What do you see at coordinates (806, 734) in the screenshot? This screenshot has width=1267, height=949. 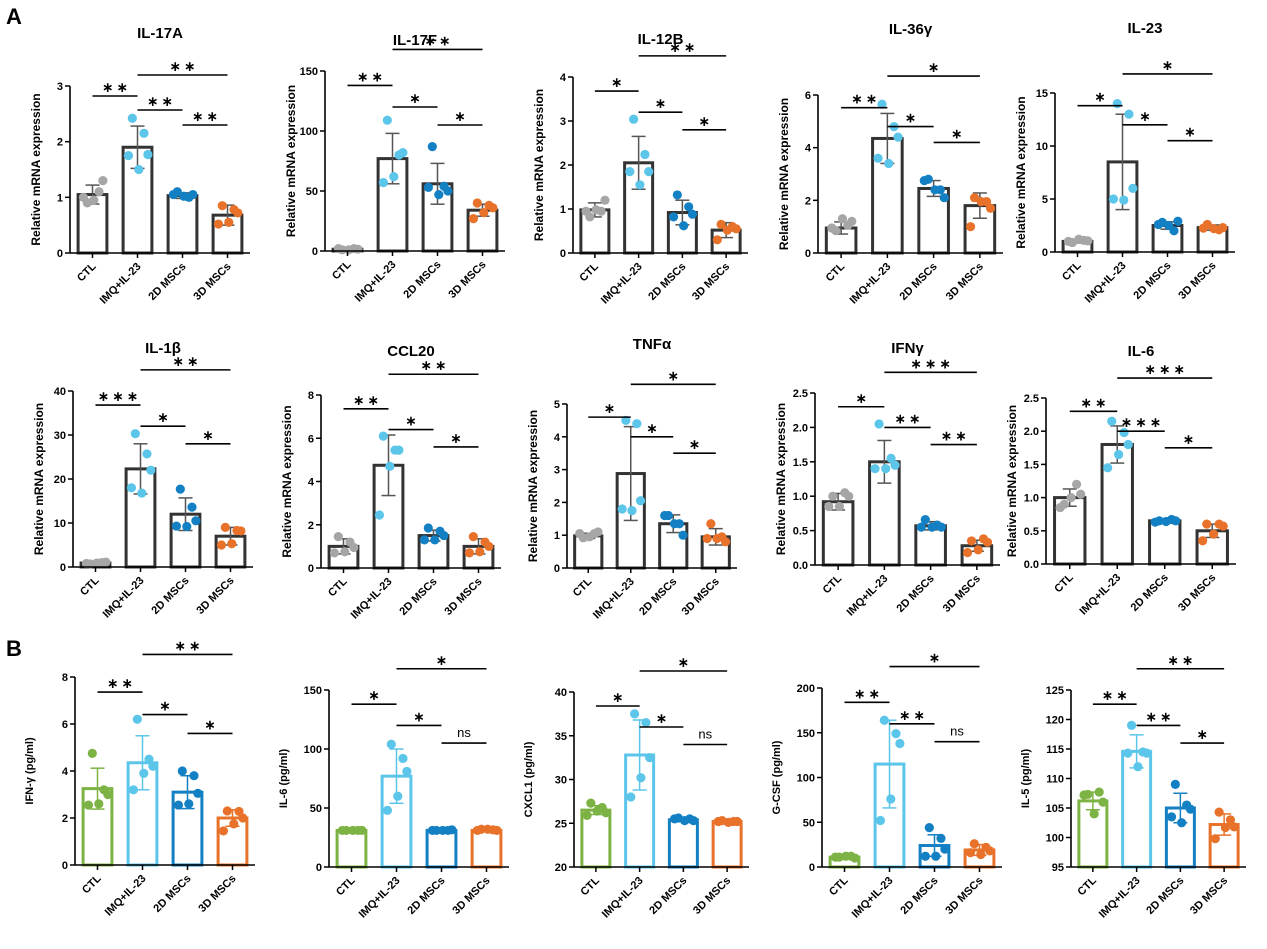 I see `y-tick-label: 150` at bounding box center [806, 734].